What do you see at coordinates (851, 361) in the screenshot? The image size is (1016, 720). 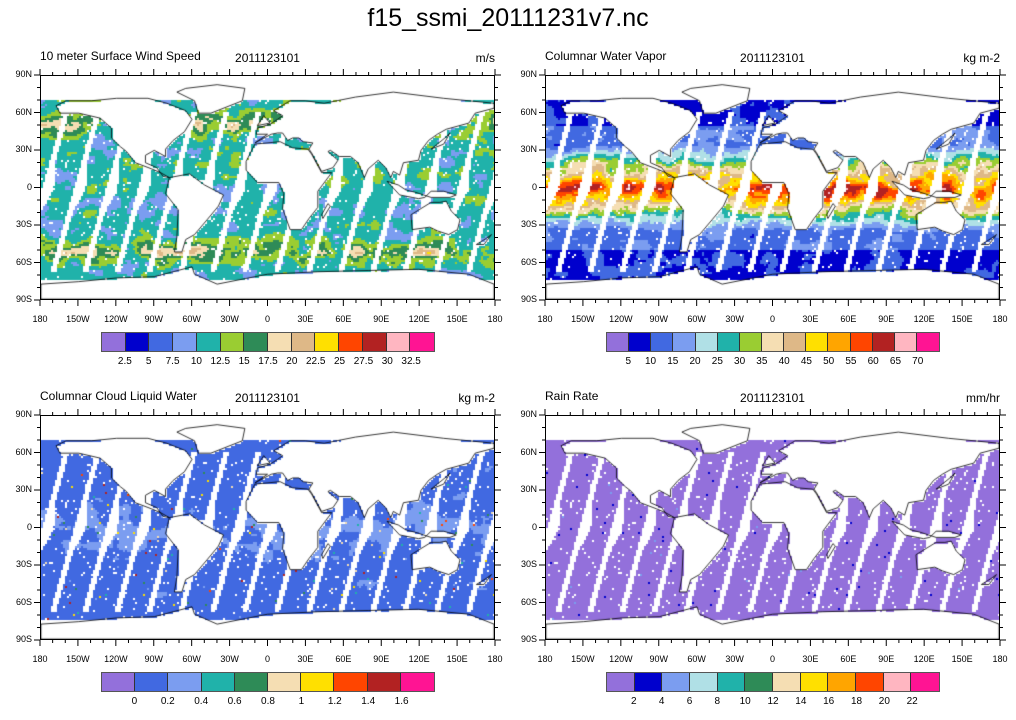 I see `colorbar-label: 55` at bounding box center [851, 361].